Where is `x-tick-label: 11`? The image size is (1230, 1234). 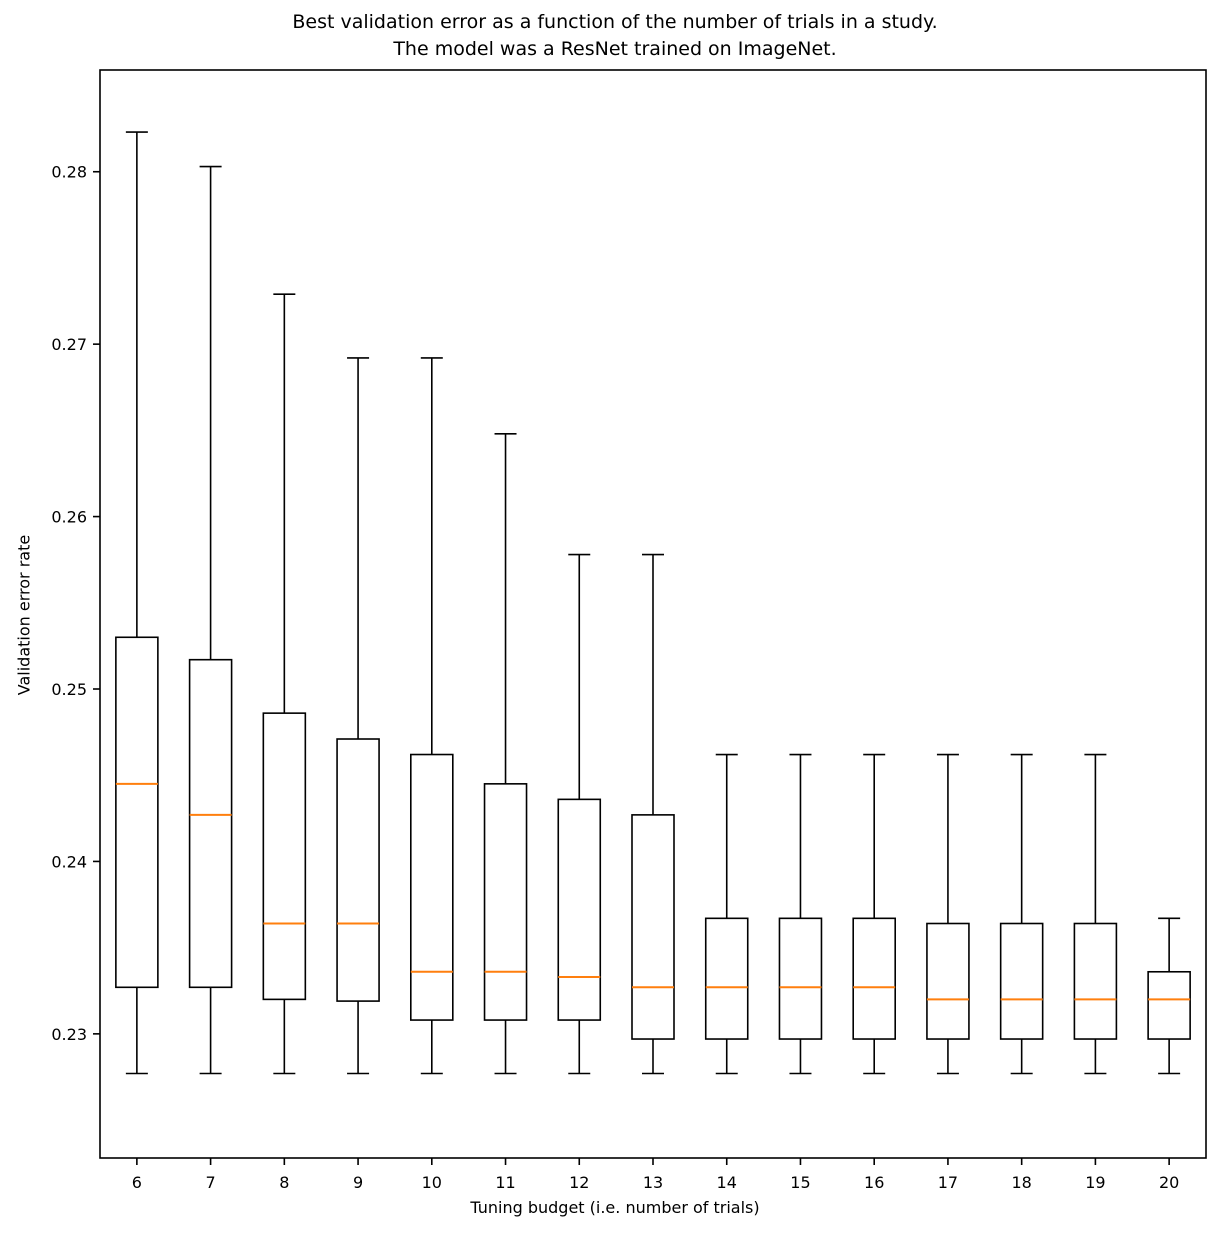
x-tick-label: 11 is located at coordinates (505, 1182).